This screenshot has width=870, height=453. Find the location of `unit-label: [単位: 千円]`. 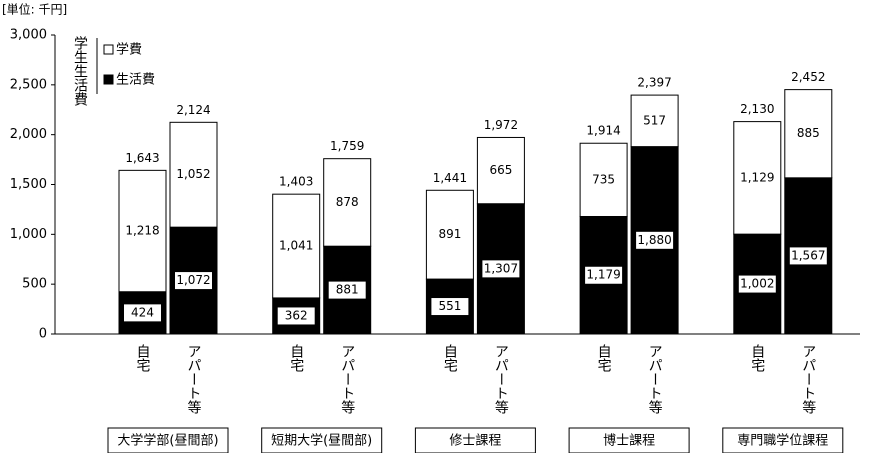

unit-label: [単位: 千円] is located at coordinates (34, 9).